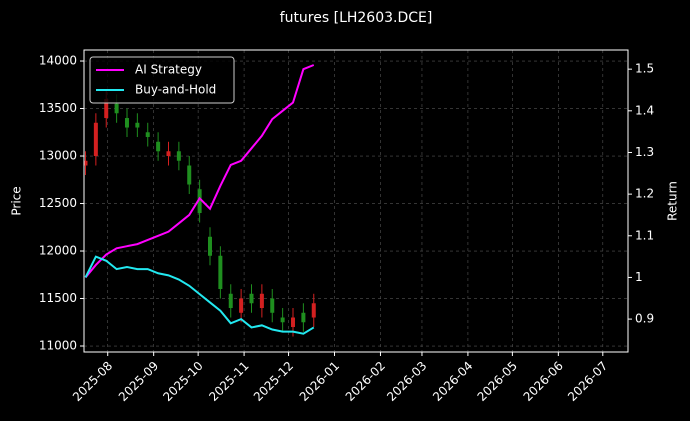  What do you see at coordinates (644, 194) in the screenshot?
I see `y2-tick-label: 1.2` at bounding box center [644, 194].